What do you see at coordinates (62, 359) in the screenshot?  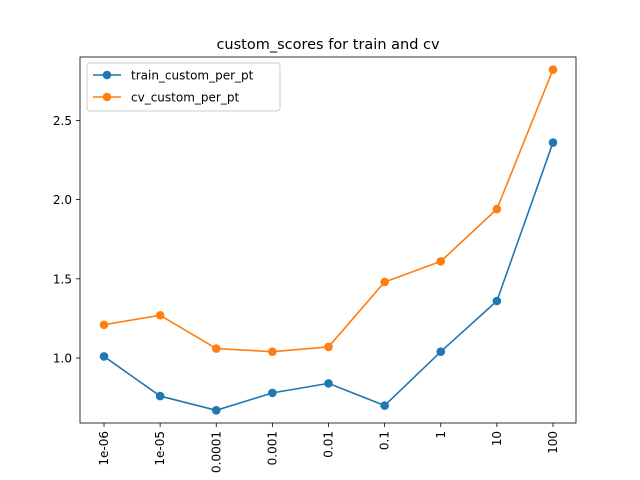 I see `y-tick-label: 1.0` at bounding box center [62, 359].